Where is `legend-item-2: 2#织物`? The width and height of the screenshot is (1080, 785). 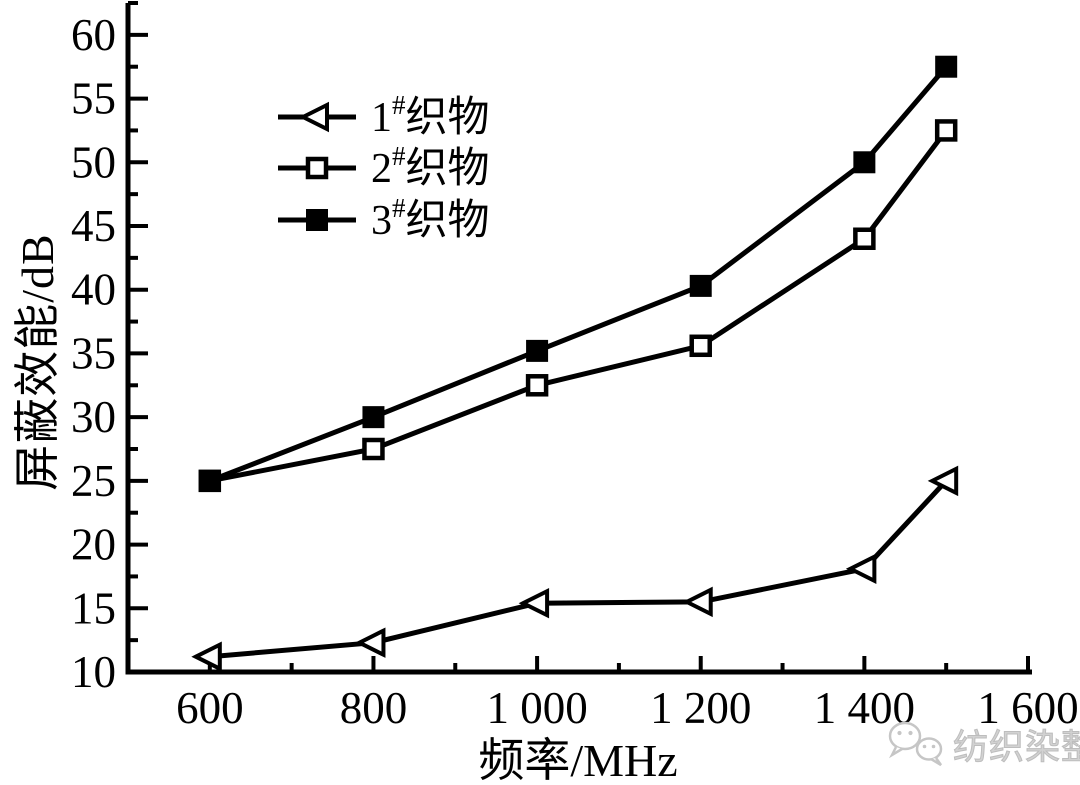 legend-item-2: 2#织物 is located at coordinates (384, 166).